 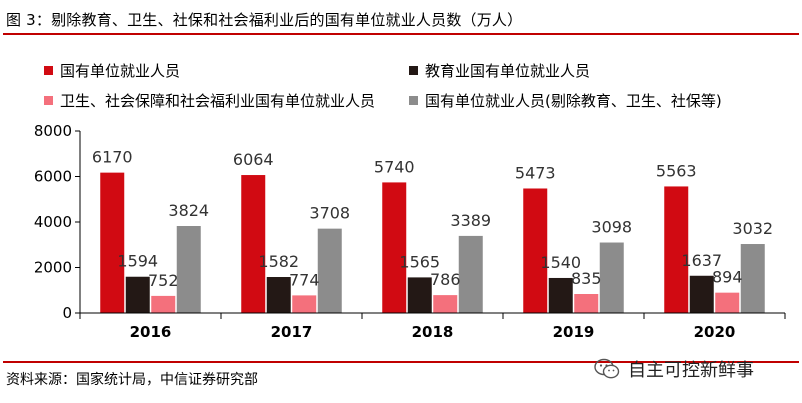 What do you see at coordinates (112, 157) in the screenshot?
I see `data-label: 6170` at bounding box center [112, 157].